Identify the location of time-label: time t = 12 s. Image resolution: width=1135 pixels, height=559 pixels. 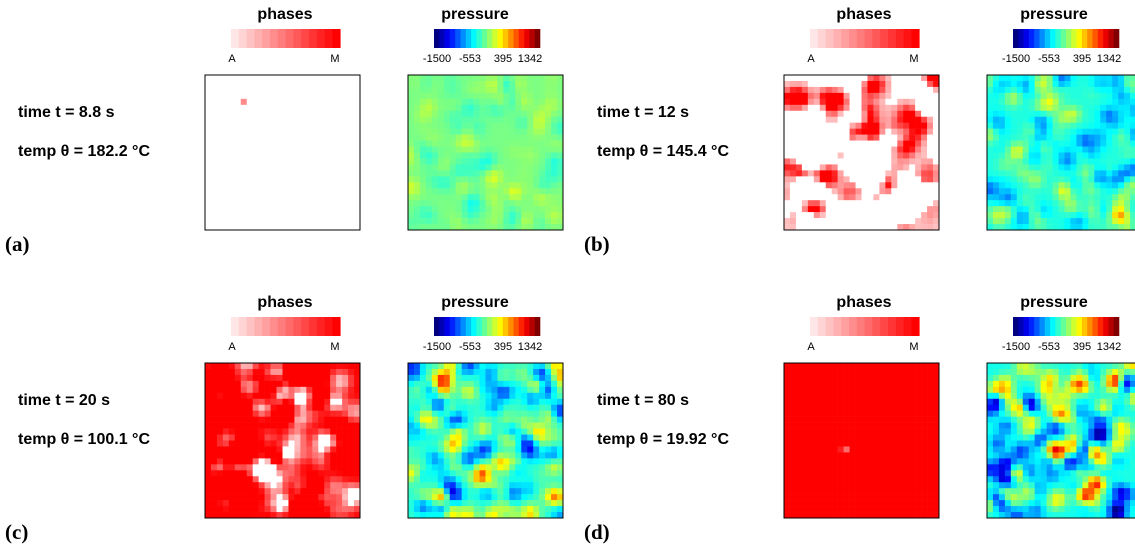
(643, 112).